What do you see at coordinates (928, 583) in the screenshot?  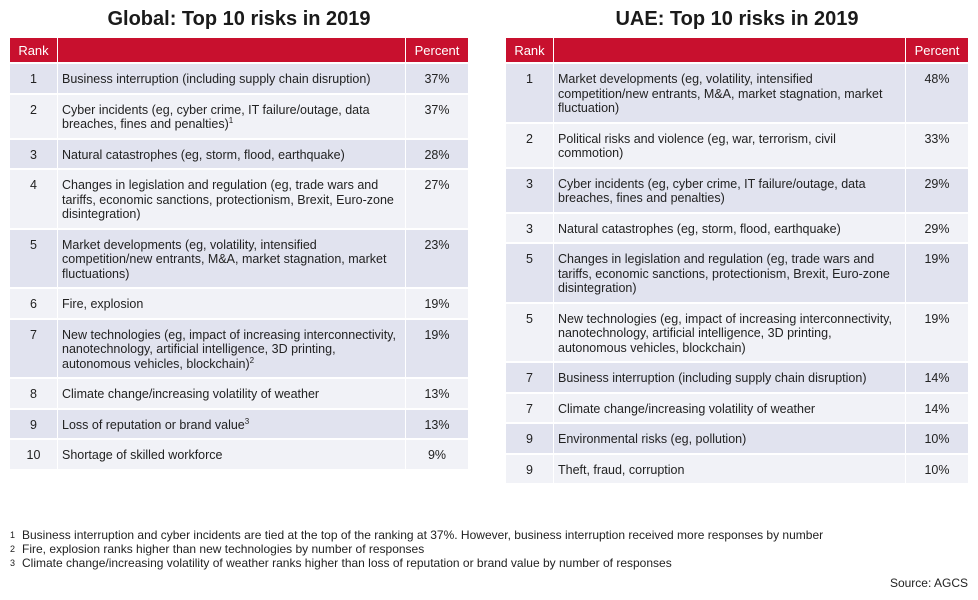 I see `source-credit: Source: AGCS` at bounding box center [928, 583].